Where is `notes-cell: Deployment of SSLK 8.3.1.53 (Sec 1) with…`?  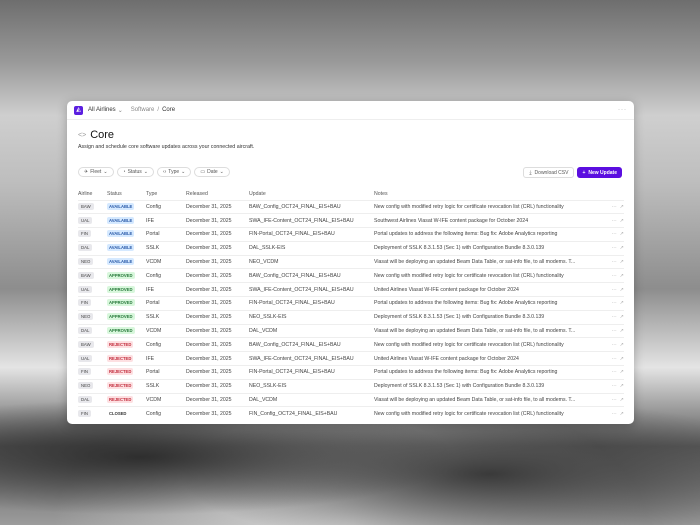
notes-cell: Deployment of SSLK 8.3.1.53 (Sec 1) with… is located at coordinates (484, 317).